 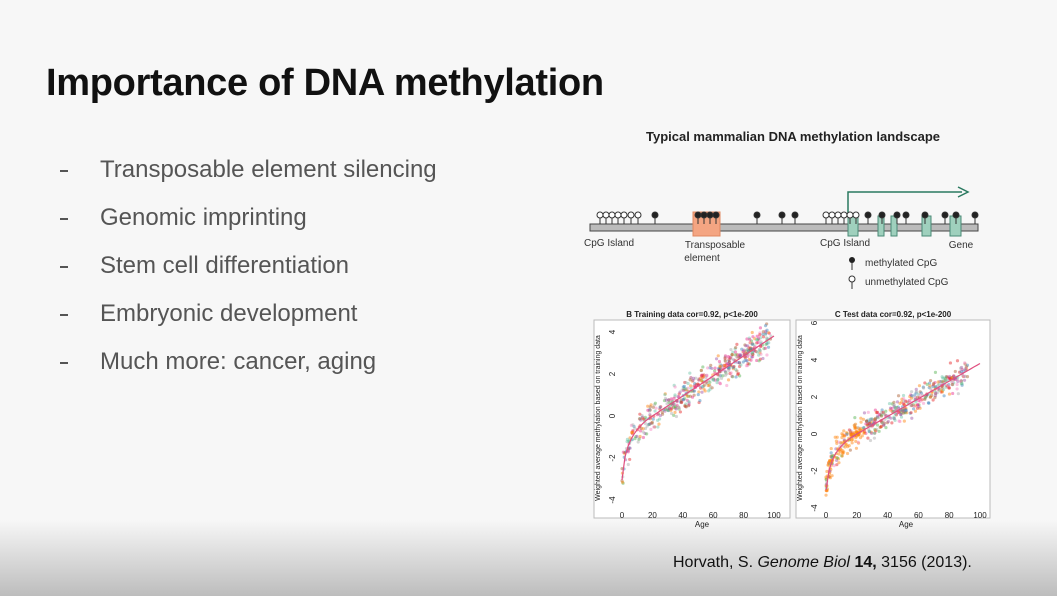 What do you see at coordinates (893, 314) in the screenshot?
I see `plot-title: C Test data cor=0.92, p<1e-200` at bounding box center [893, 314].